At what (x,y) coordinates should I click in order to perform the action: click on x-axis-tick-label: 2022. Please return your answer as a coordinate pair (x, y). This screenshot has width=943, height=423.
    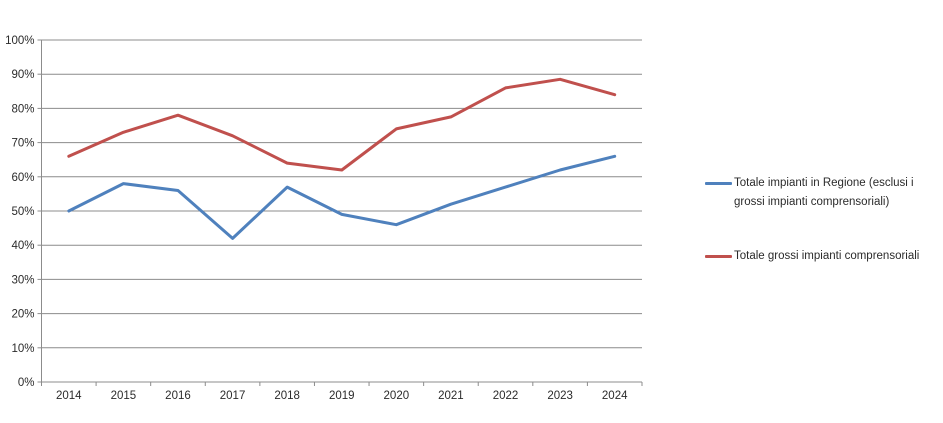
    Looking at the image, I should click on (506, 396).